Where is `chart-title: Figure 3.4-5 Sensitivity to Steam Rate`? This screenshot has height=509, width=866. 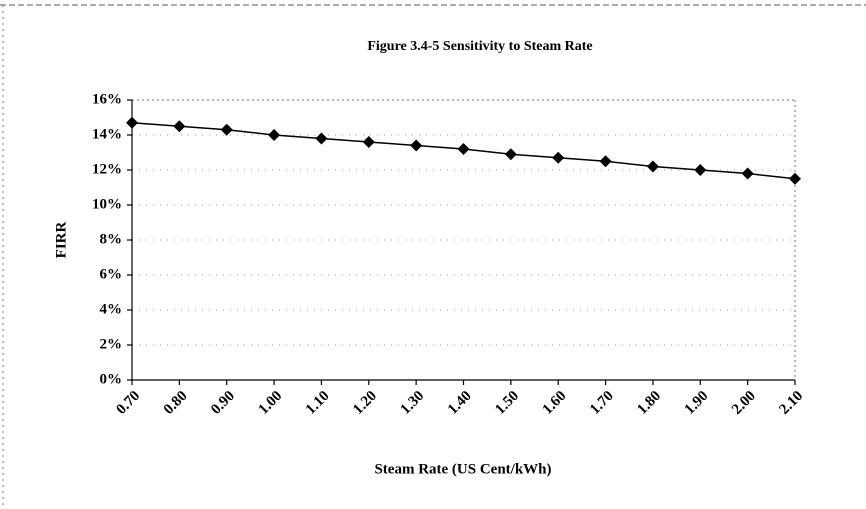 chart-title: Figure 3.4-5 Sensitivity to Steam Rate is located at coordinates (479, 46).